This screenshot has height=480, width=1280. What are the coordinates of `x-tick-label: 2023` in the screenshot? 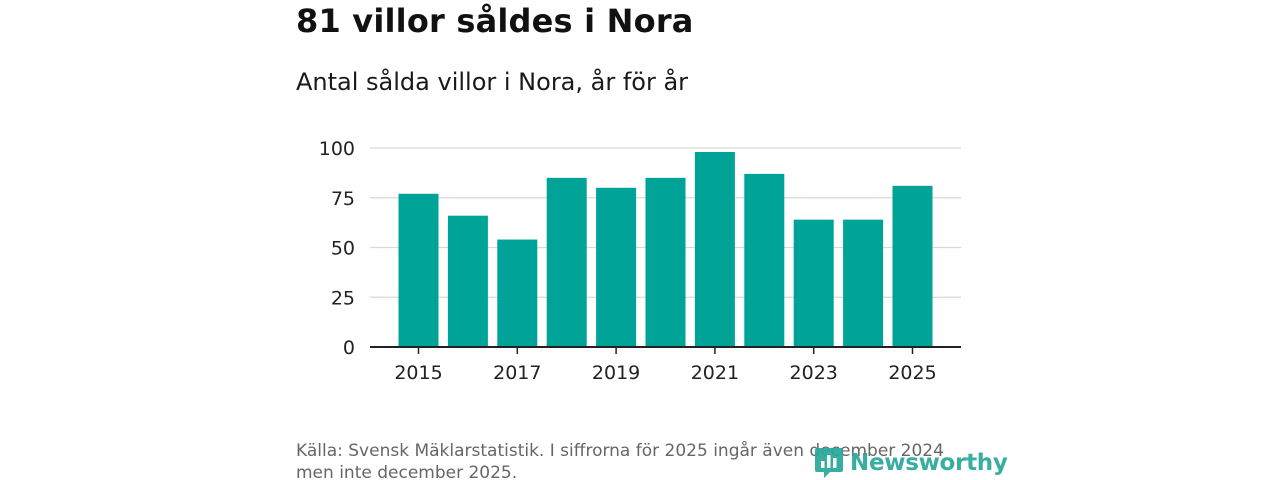 It's located at (814, 373).